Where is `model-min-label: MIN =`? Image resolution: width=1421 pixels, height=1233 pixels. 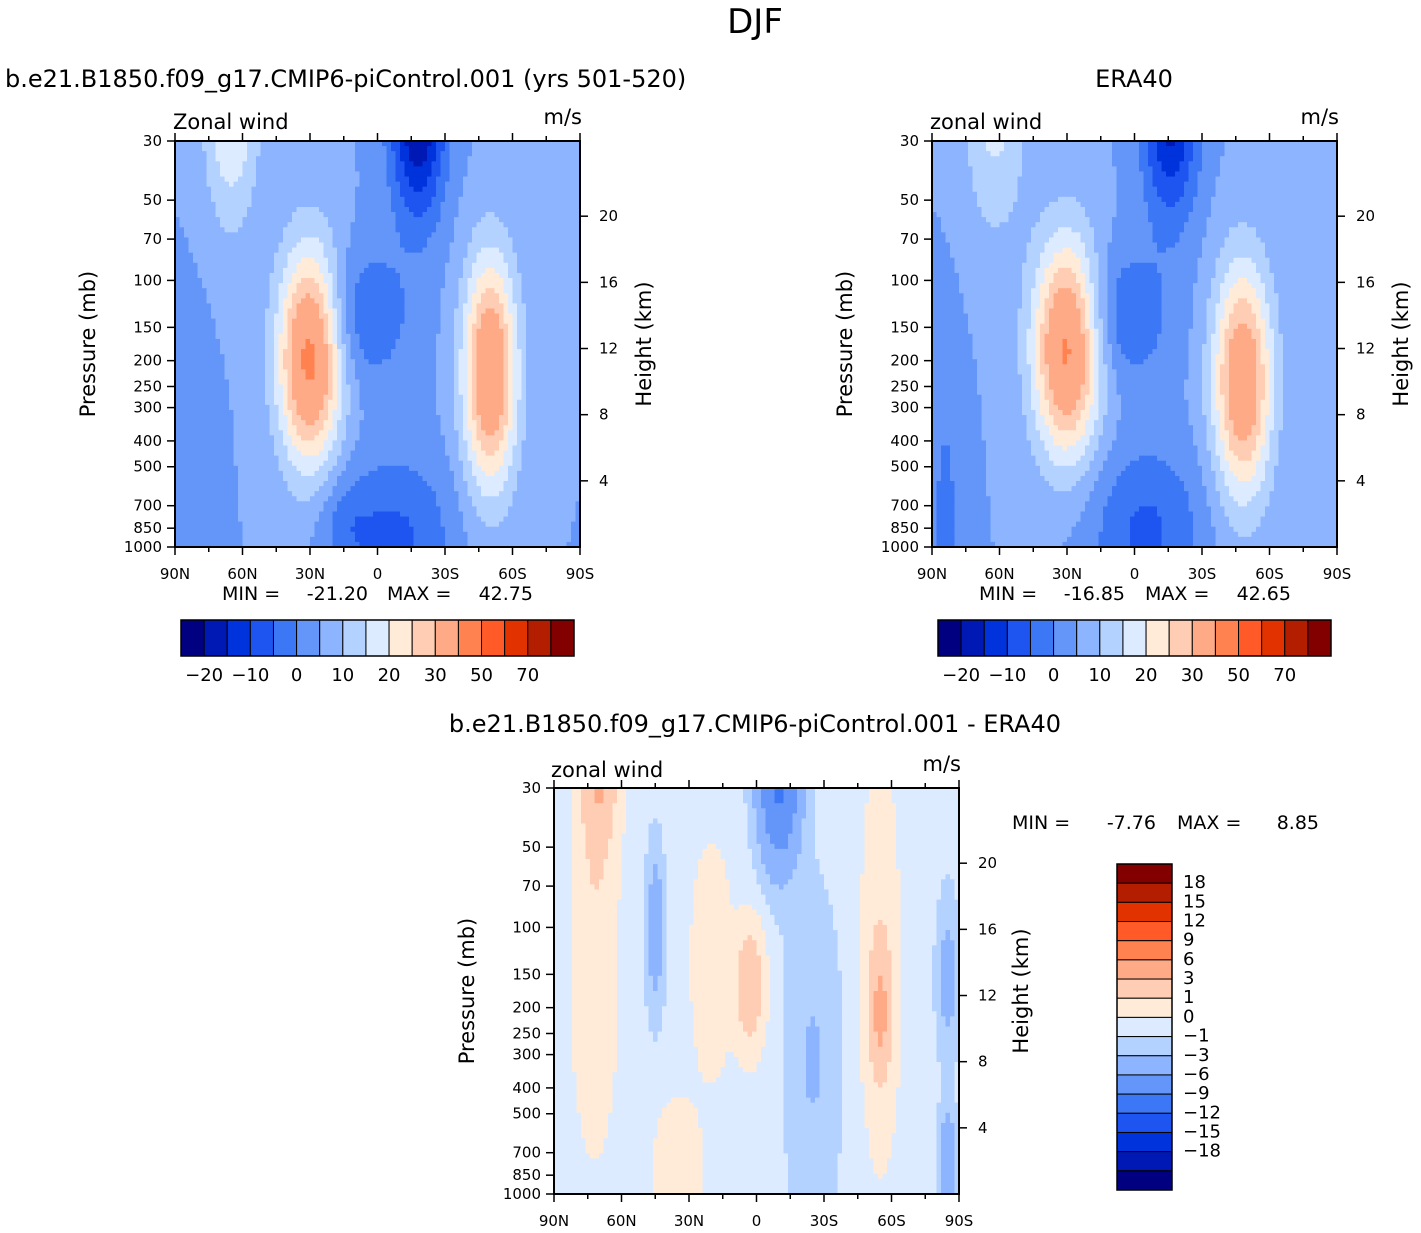 model-min-label: MIN = is located at coordinates (251, 594).